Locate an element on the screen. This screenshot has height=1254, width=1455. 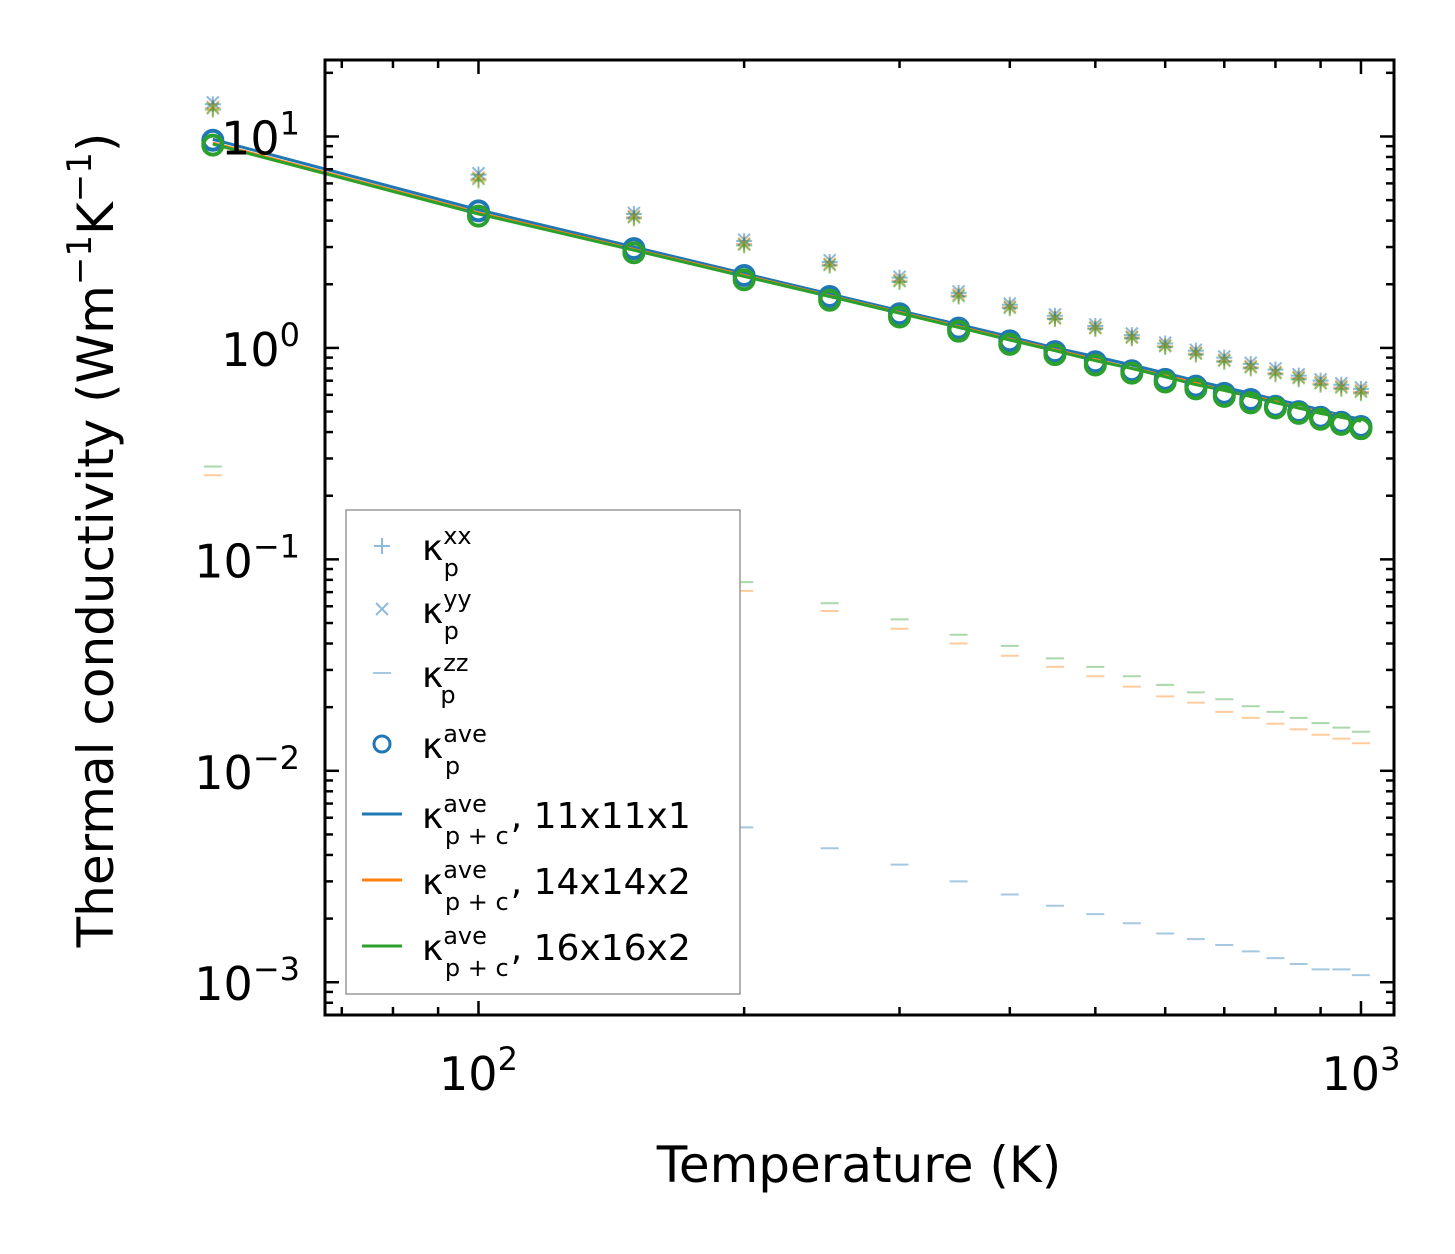
legend-box is located at coordinates (543, 752).